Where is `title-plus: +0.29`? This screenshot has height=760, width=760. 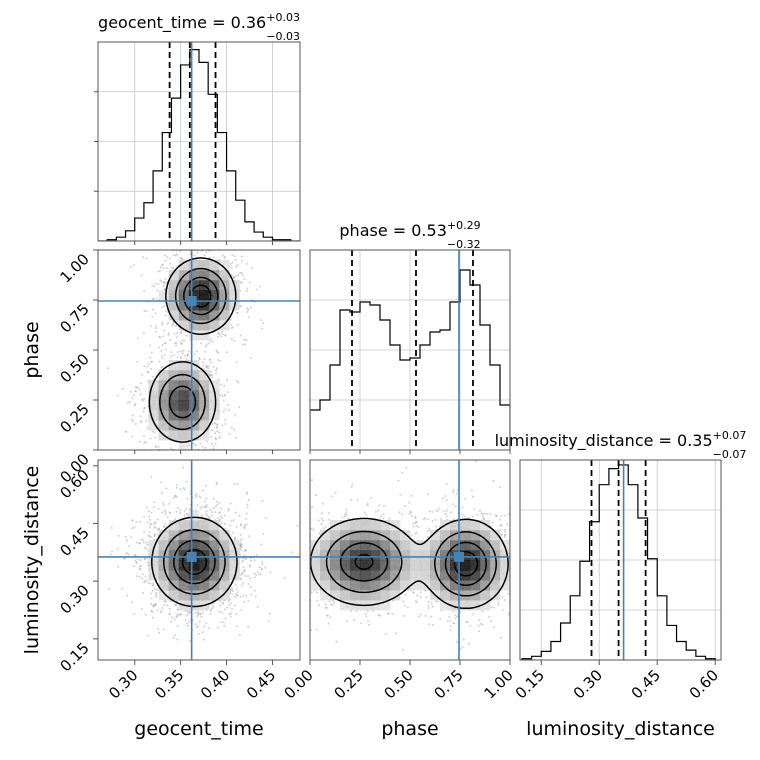
title-plus: +0.29 is located at coordinates (464, 225).